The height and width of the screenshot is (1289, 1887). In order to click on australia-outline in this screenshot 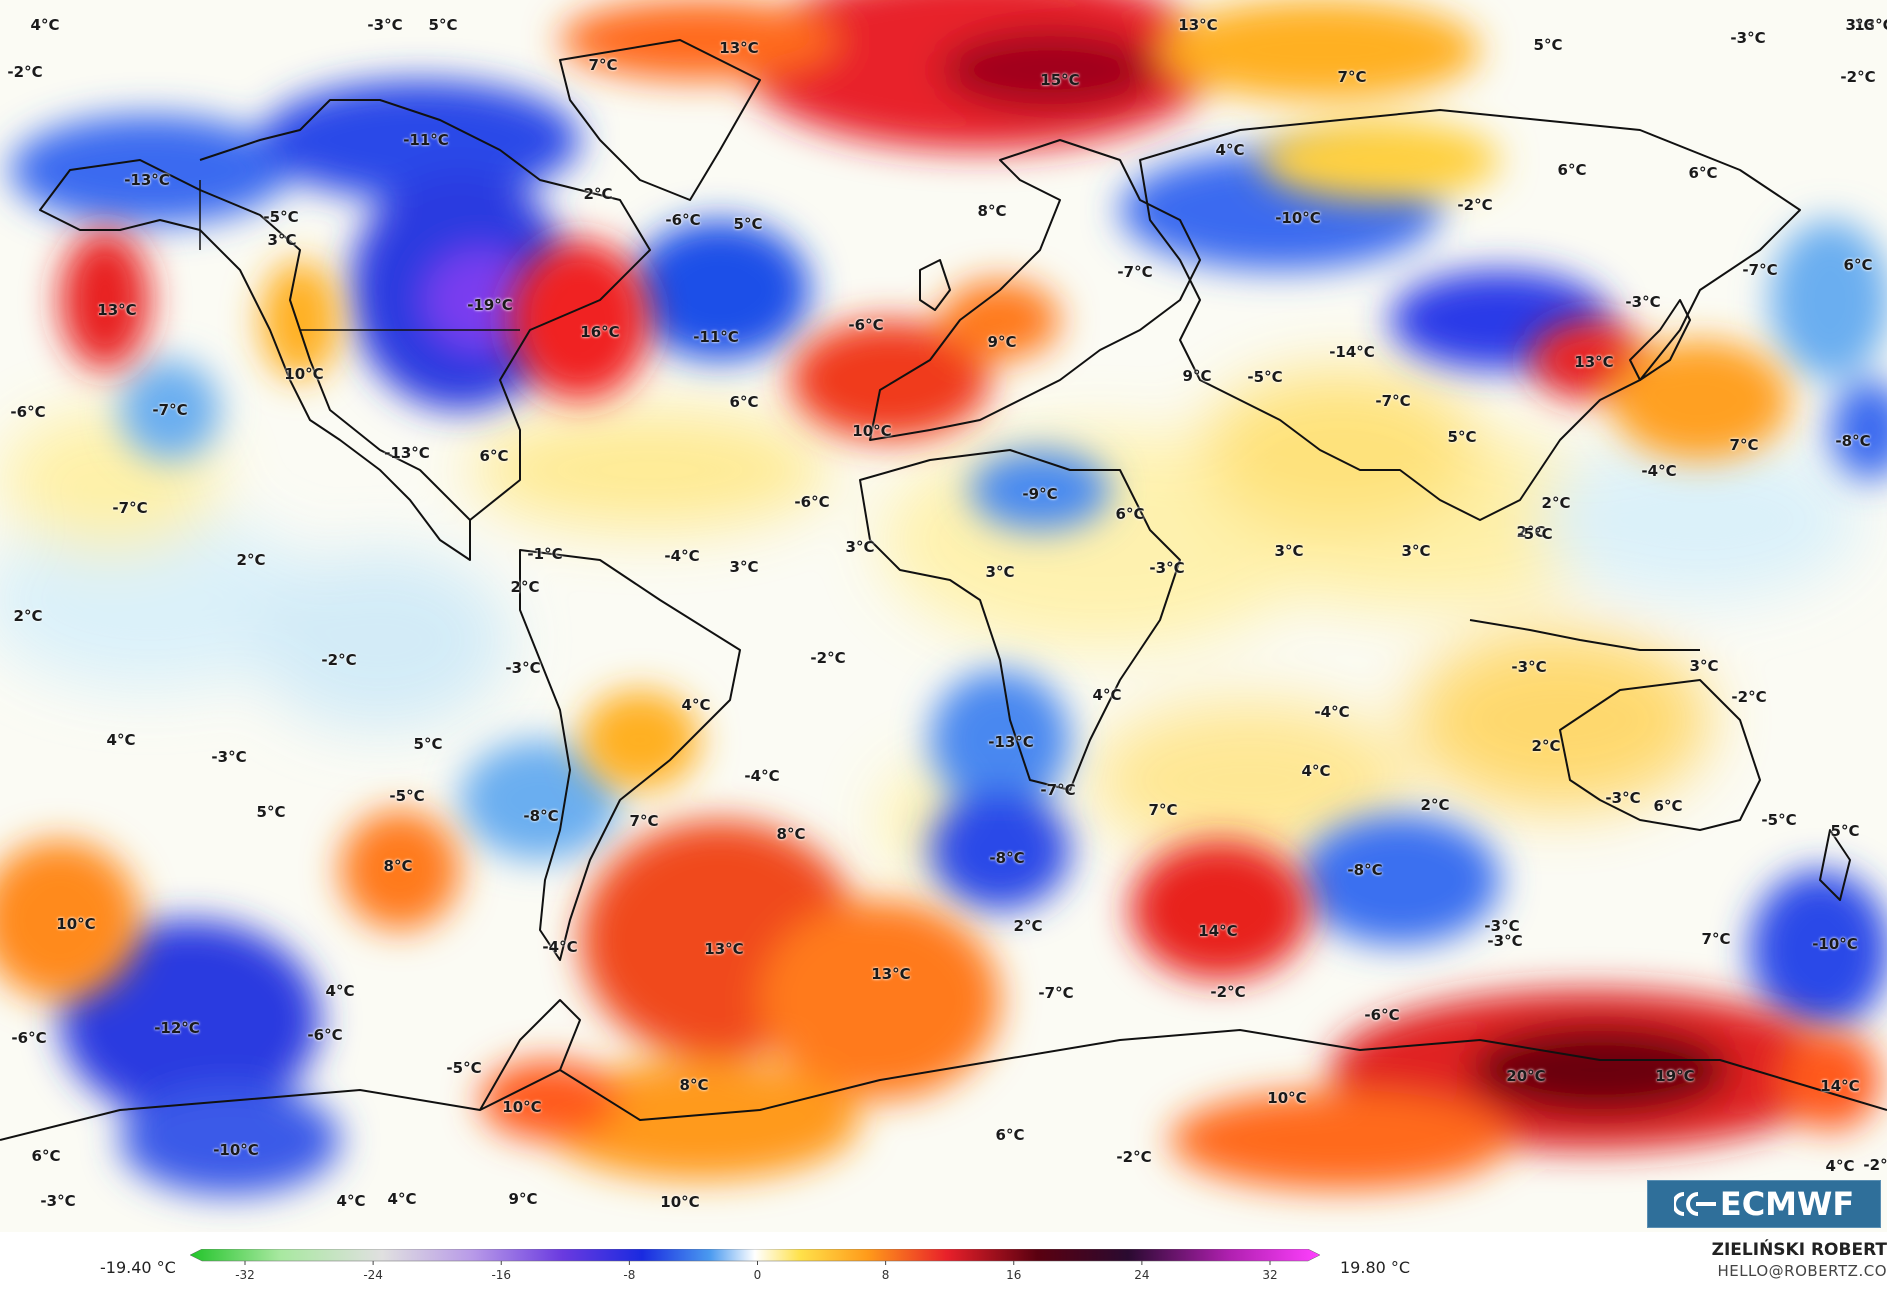, I will do `click(1660, 755)`.